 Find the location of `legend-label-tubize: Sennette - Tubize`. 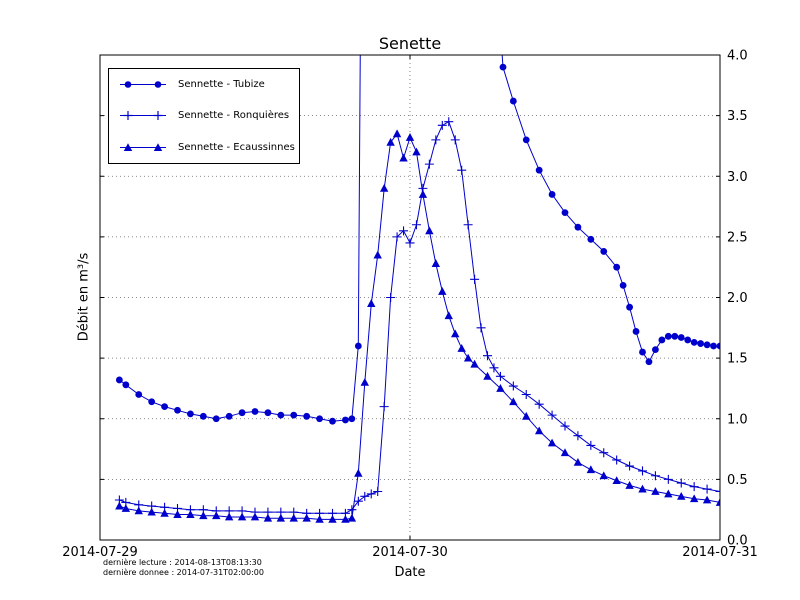

legend-label-tubize: Sennette - Tubize is located at coordinates (221, 85).